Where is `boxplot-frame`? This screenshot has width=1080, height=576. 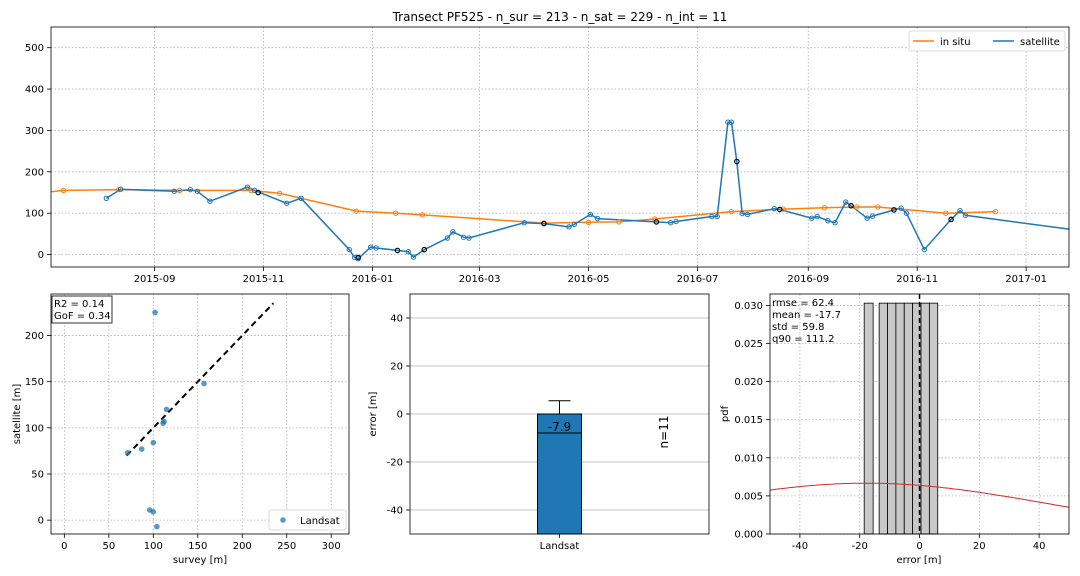
boxplot-frame is located at coordinates (559, 414).